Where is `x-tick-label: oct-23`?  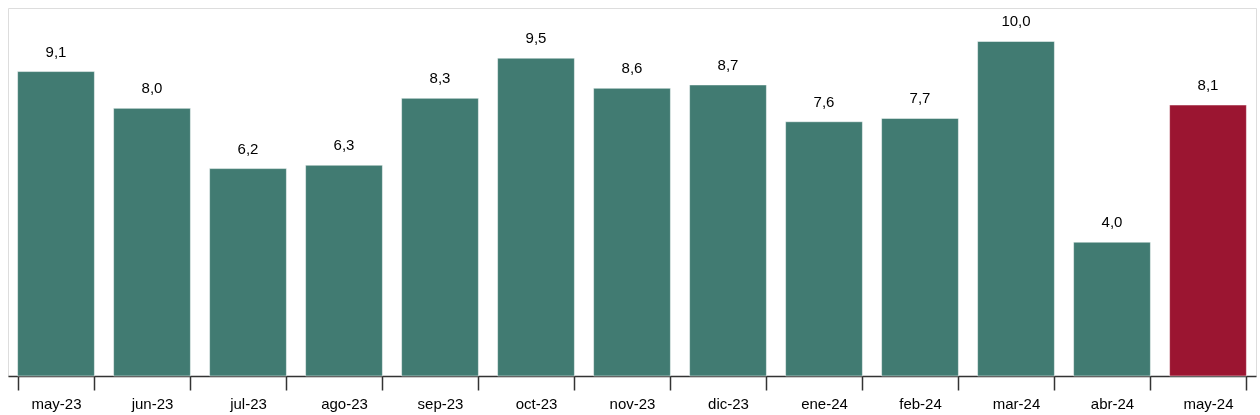
x-tick-label: oct-23 is located at coordinates (536, 403).